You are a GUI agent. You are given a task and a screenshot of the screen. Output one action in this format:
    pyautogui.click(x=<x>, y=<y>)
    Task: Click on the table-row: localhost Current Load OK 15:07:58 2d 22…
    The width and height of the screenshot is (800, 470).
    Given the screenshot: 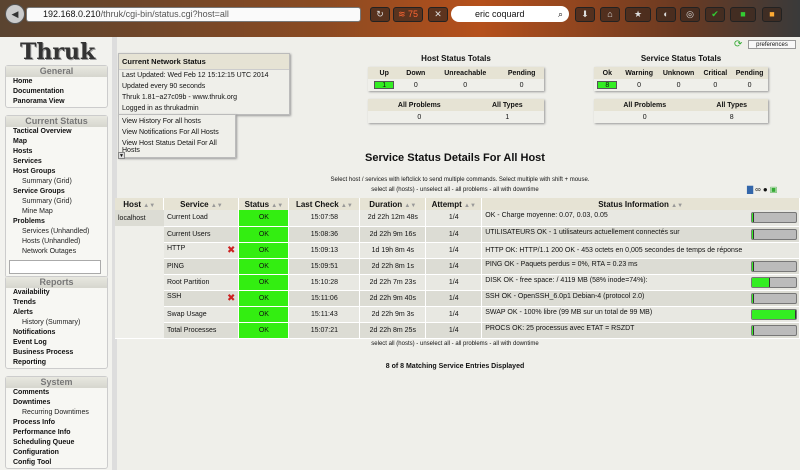 What is the action you would take?
    pyautogui.click(x=457, y=218)
    